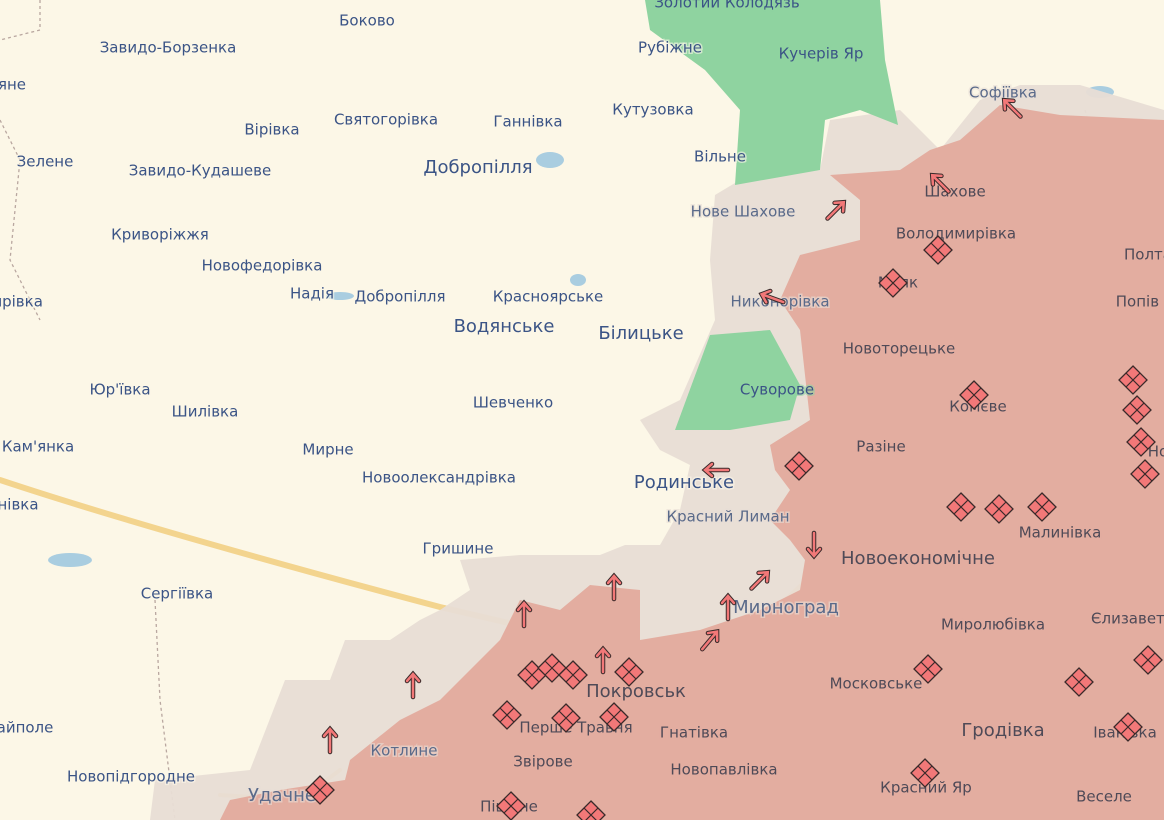  What do you see at coordinates (880, 447) in the screenshot?
I see `place-label: Разіне` at bounding box center [880, 447].